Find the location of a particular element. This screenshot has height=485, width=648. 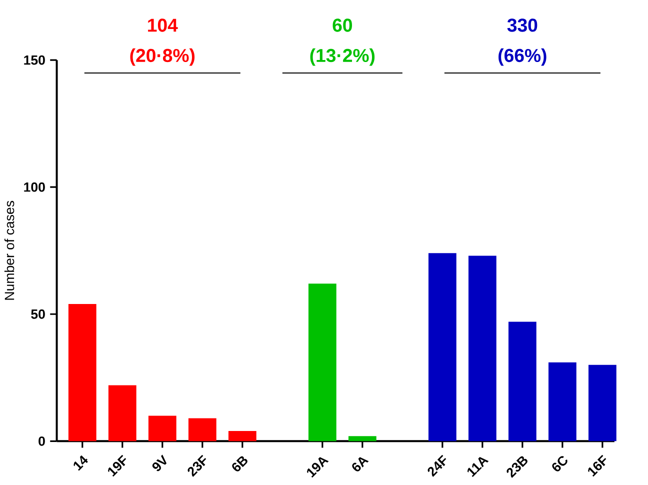

x-tick-label: 23F is located at coordinates (197, 466).